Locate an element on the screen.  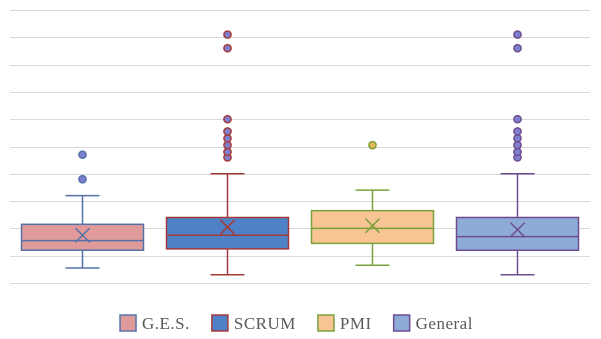
legend: G.E.S. SCRUM PMI General is located at coordinates (296, 323).